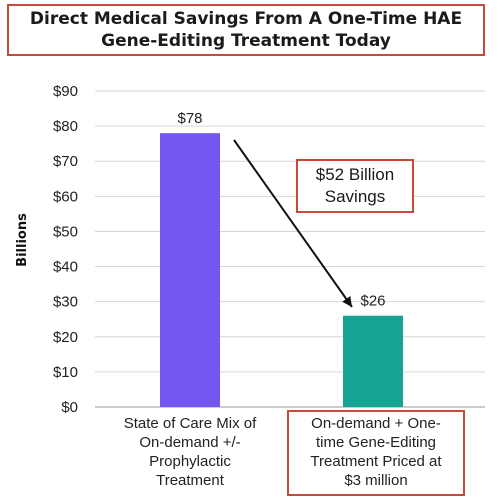 The width and height of the screenshot is (498, 500). Describe the element at coordinates (293, 223) in the screenshot. I see `savings-arrow` at that location.